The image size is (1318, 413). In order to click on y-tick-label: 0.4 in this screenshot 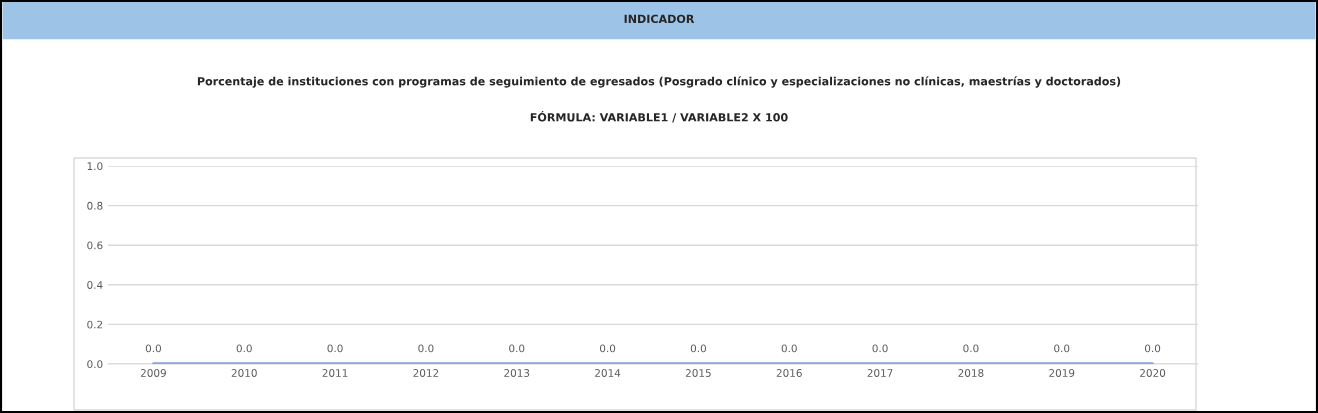, I will do `click(95, 285)`.